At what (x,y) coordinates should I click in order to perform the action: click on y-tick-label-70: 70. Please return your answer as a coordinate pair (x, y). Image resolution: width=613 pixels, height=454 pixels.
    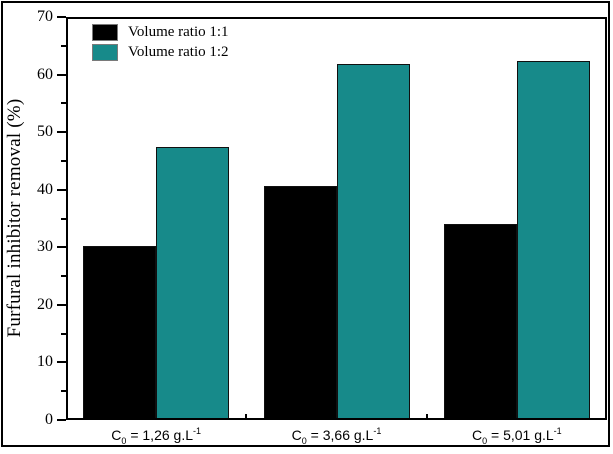
    Looking at the image, I should click on (45, 16).